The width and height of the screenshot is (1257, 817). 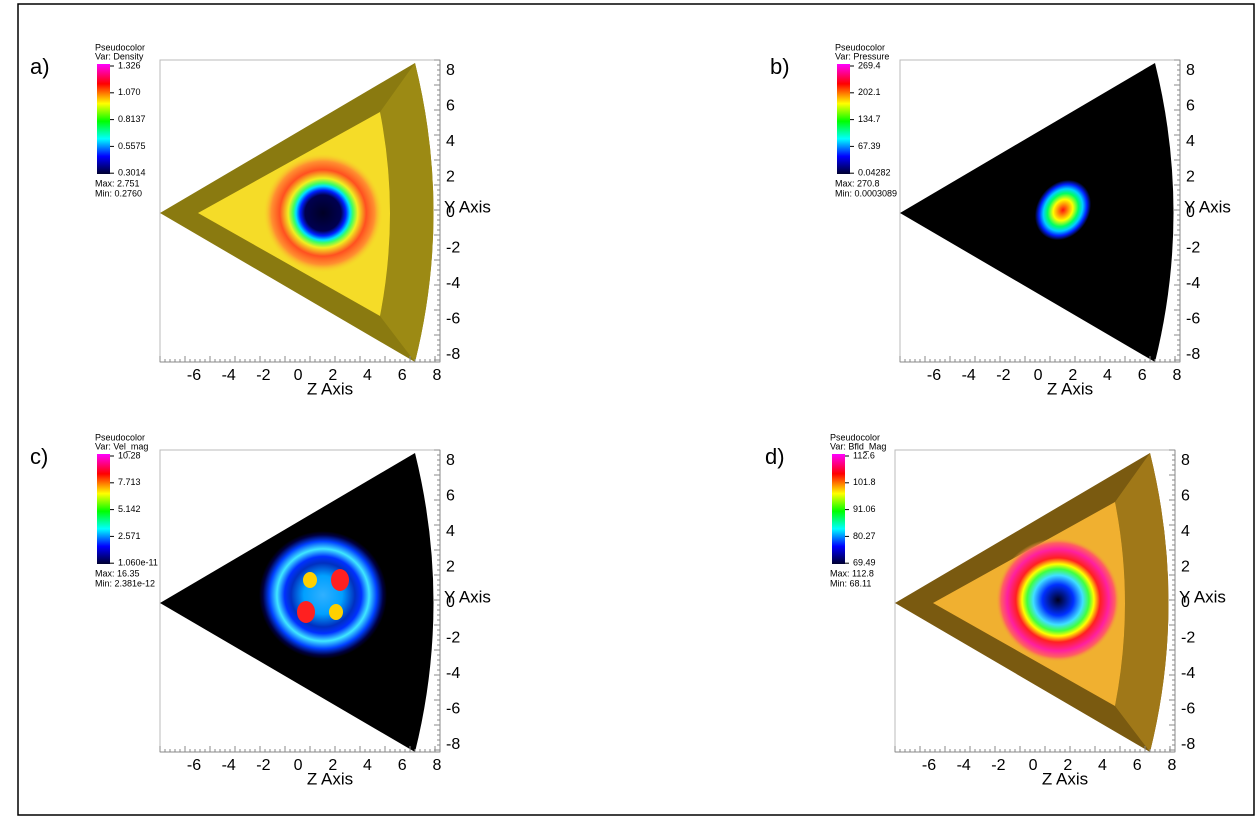 What do you see at coordinates (129, 509) in the screenshot?
I see `colorbar-label: 5.142` at bounding box center [129, 509].